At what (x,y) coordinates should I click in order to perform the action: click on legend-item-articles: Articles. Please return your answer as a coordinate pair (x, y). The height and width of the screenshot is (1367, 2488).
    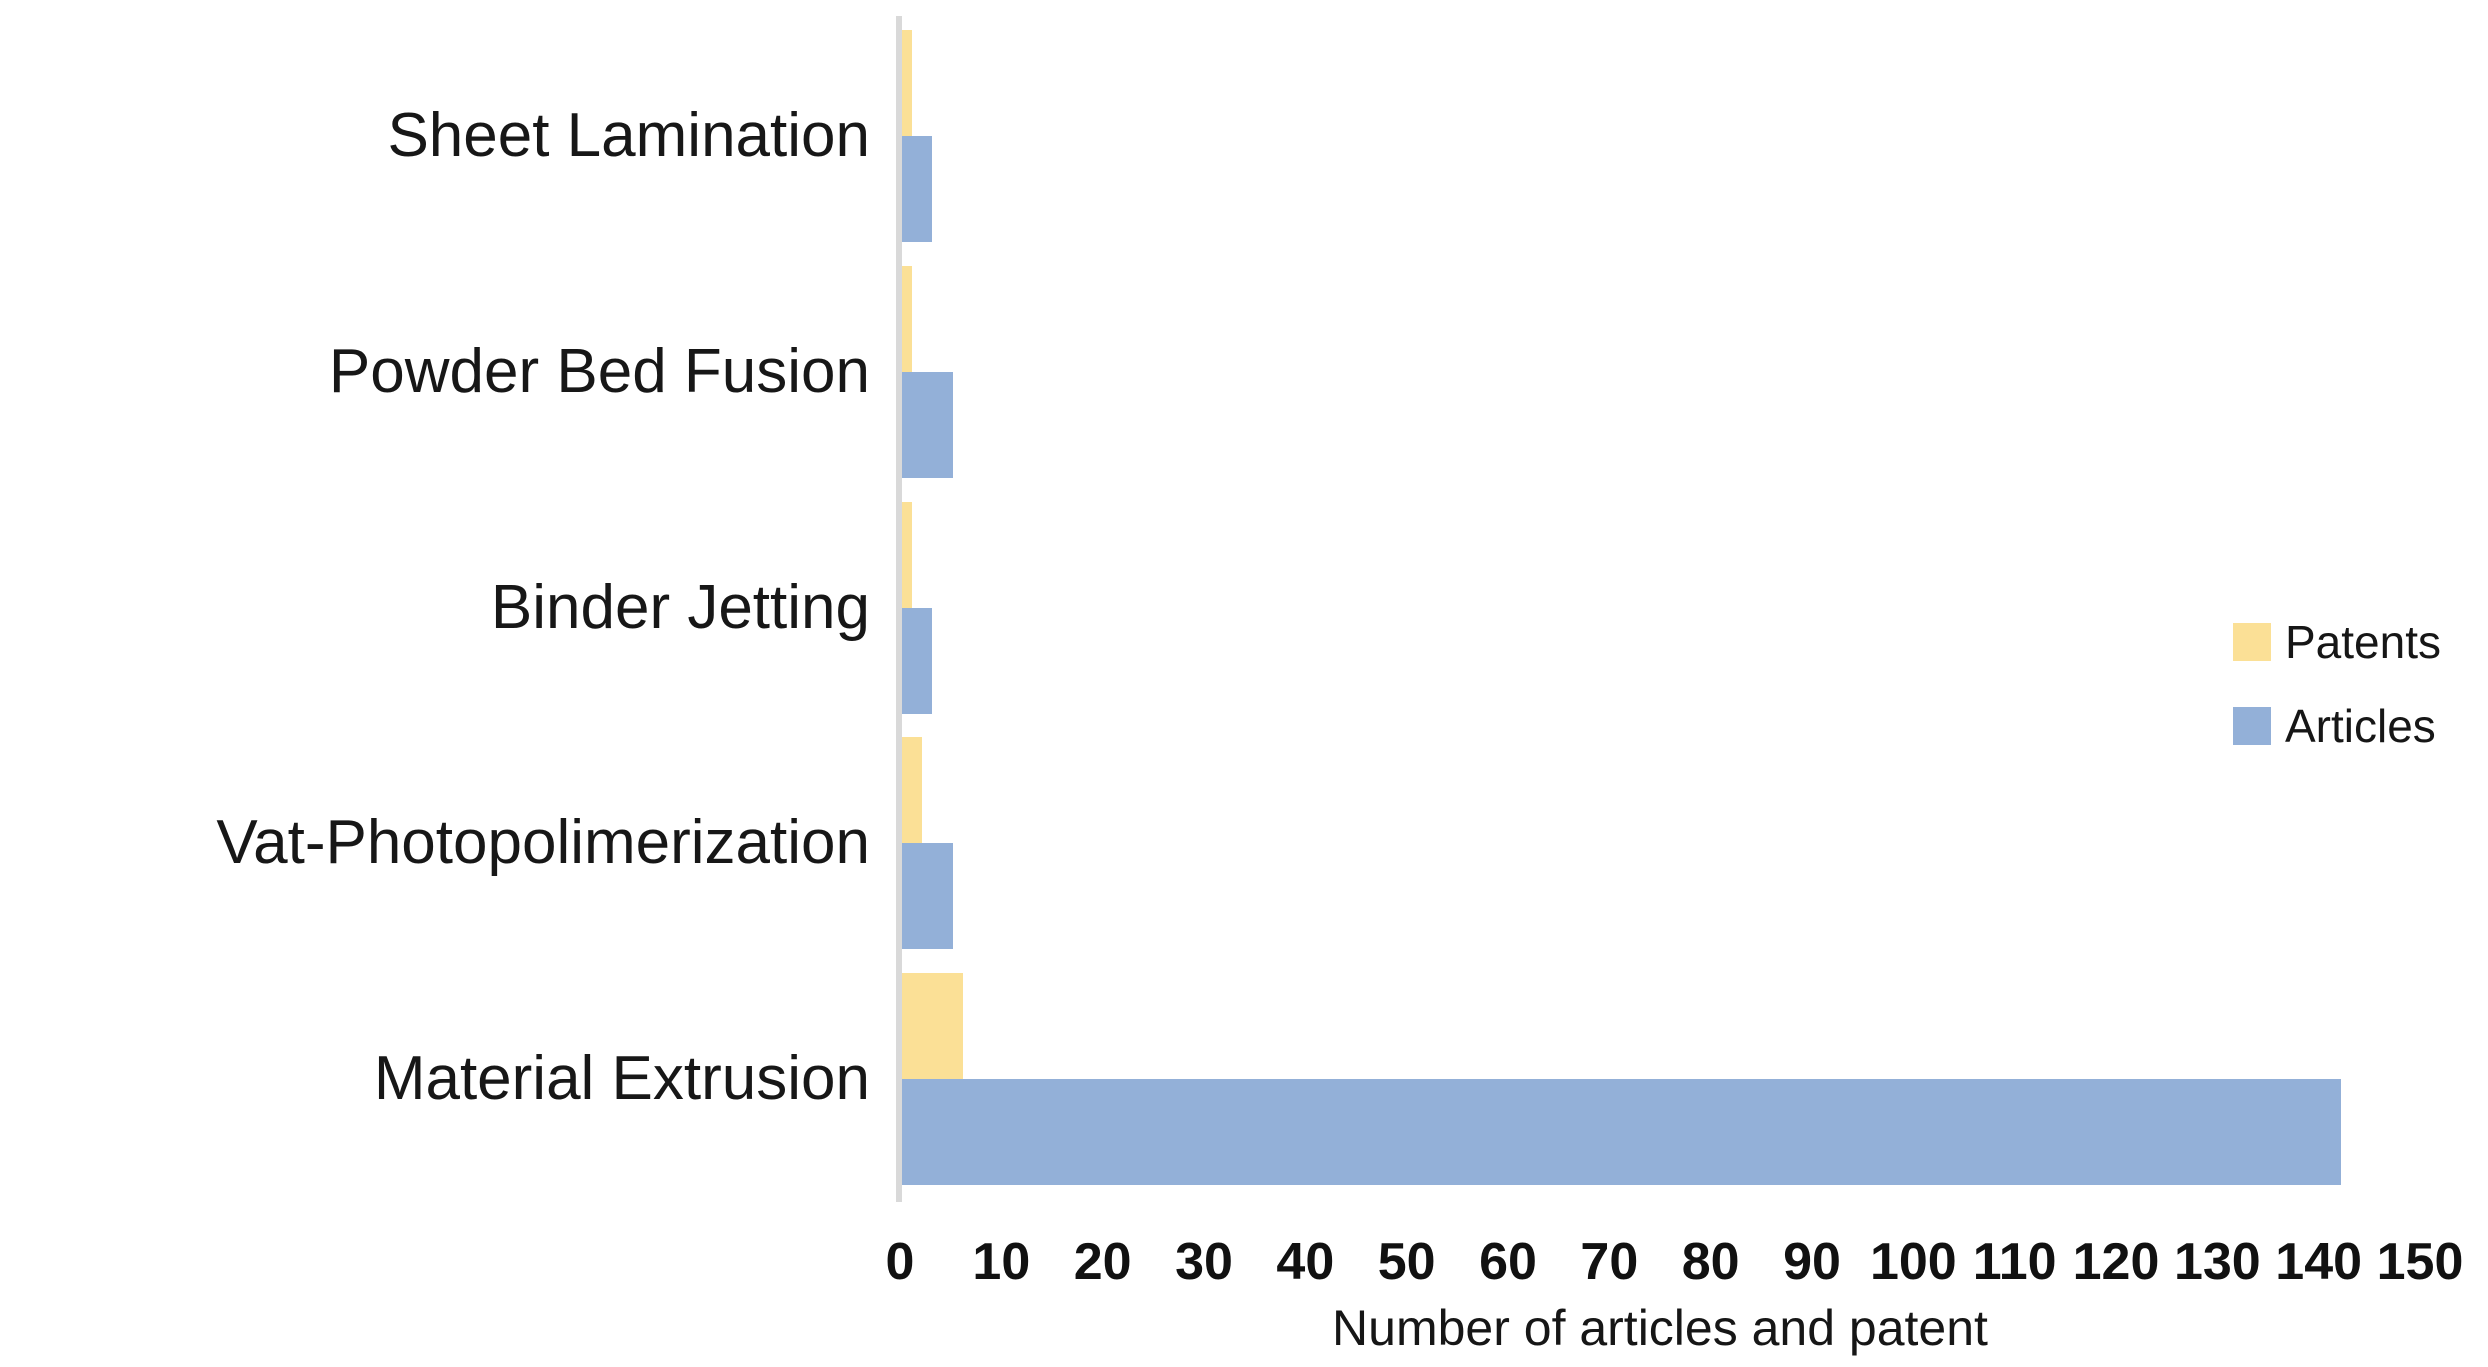
    Looking at the image, I should click on (2337, 726).